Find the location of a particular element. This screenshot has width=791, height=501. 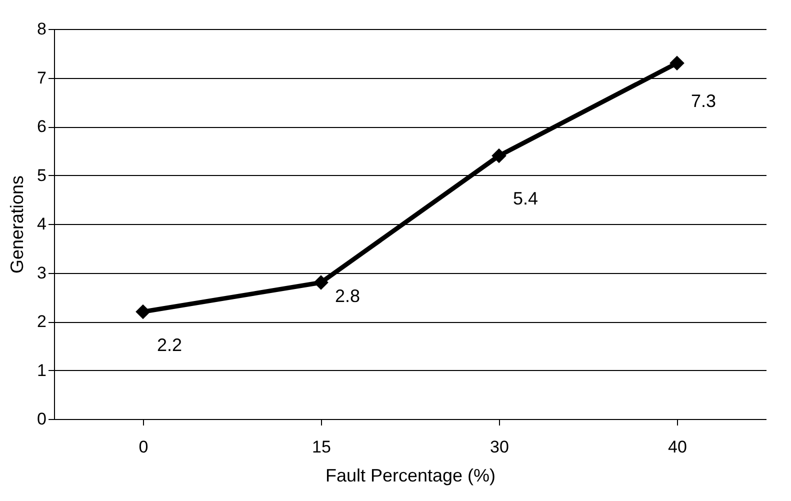

x-tick-label: 0 is located at coordinates (143, 447).